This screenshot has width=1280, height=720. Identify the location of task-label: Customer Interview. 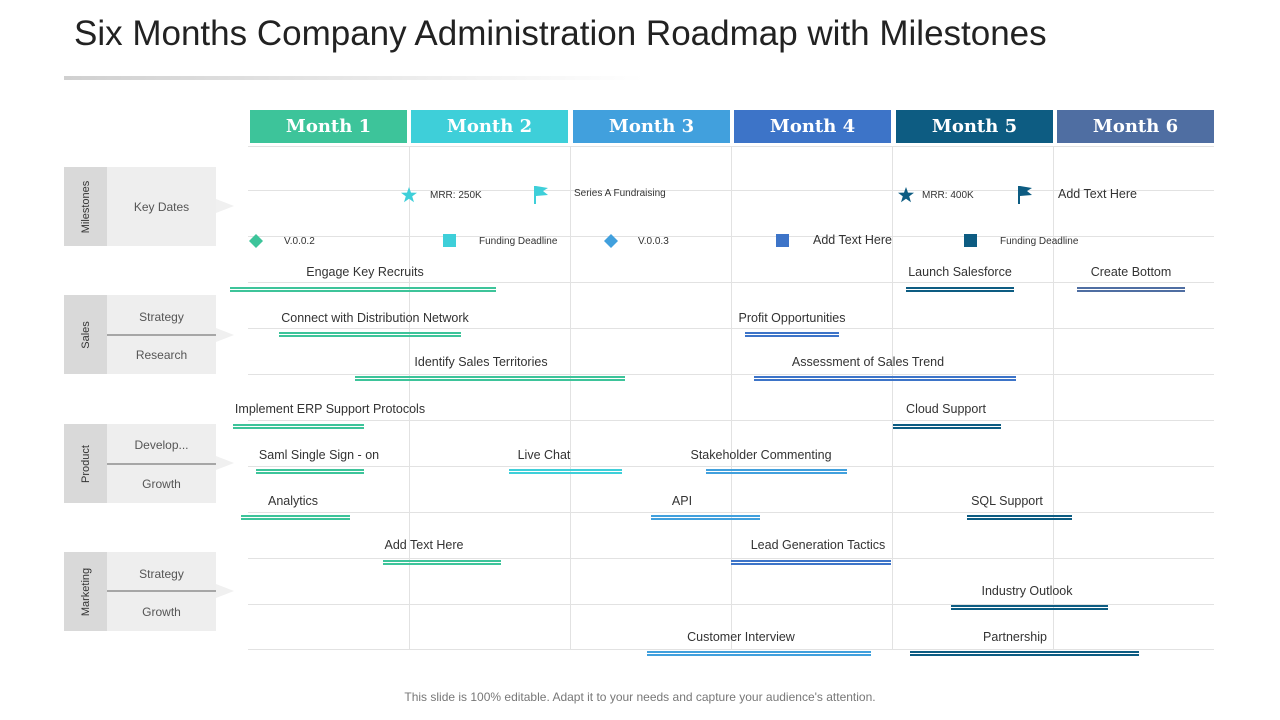
(741, 637).